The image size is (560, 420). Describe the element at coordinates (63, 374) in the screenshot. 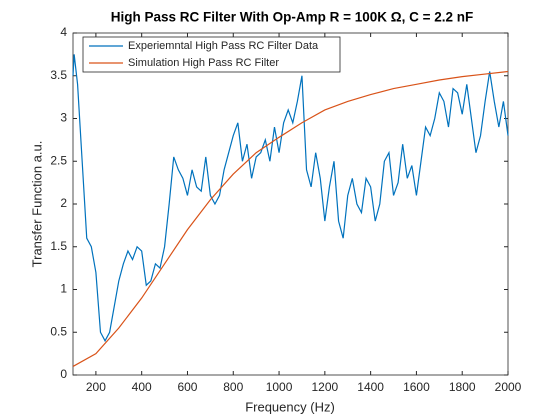

I see `y-tick-label: 0` at that location.